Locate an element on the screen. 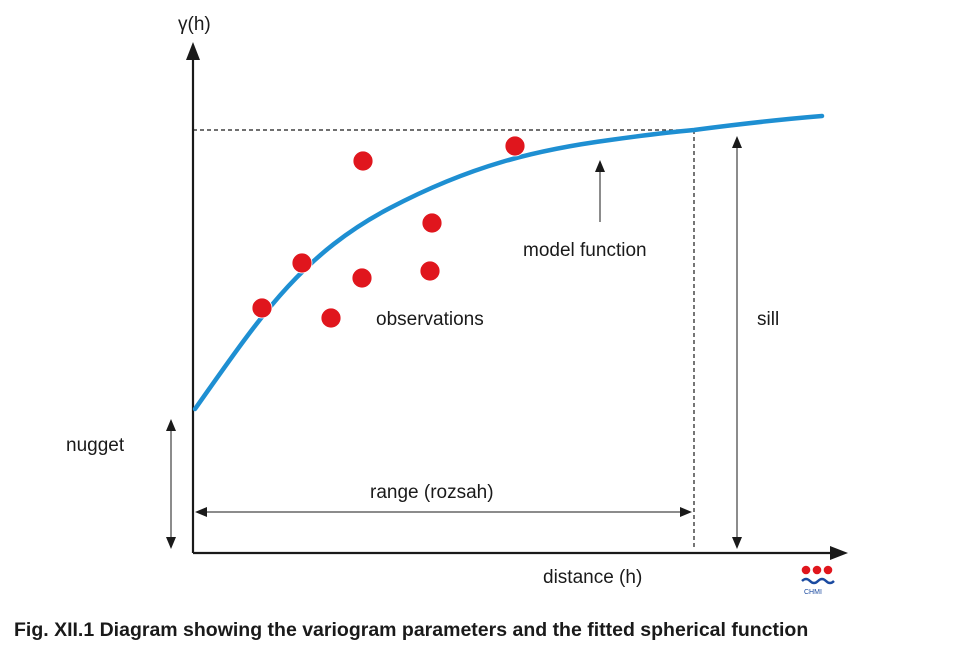 Image resolution: width=976 pixels, height=662 pixels. y-axis-label: γ(h) is located at coordinates (194, 24).